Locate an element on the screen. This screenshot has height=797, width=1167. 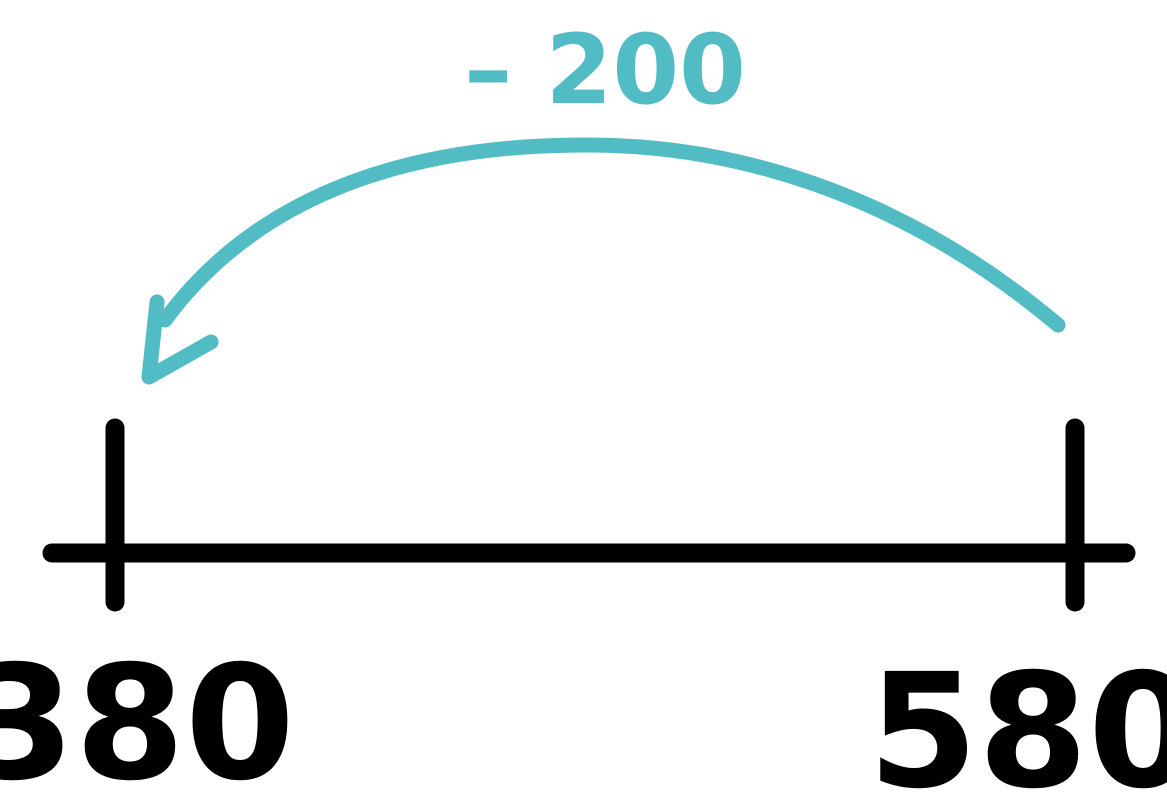
arrowhead-icon is located at coordinates (180, 339).